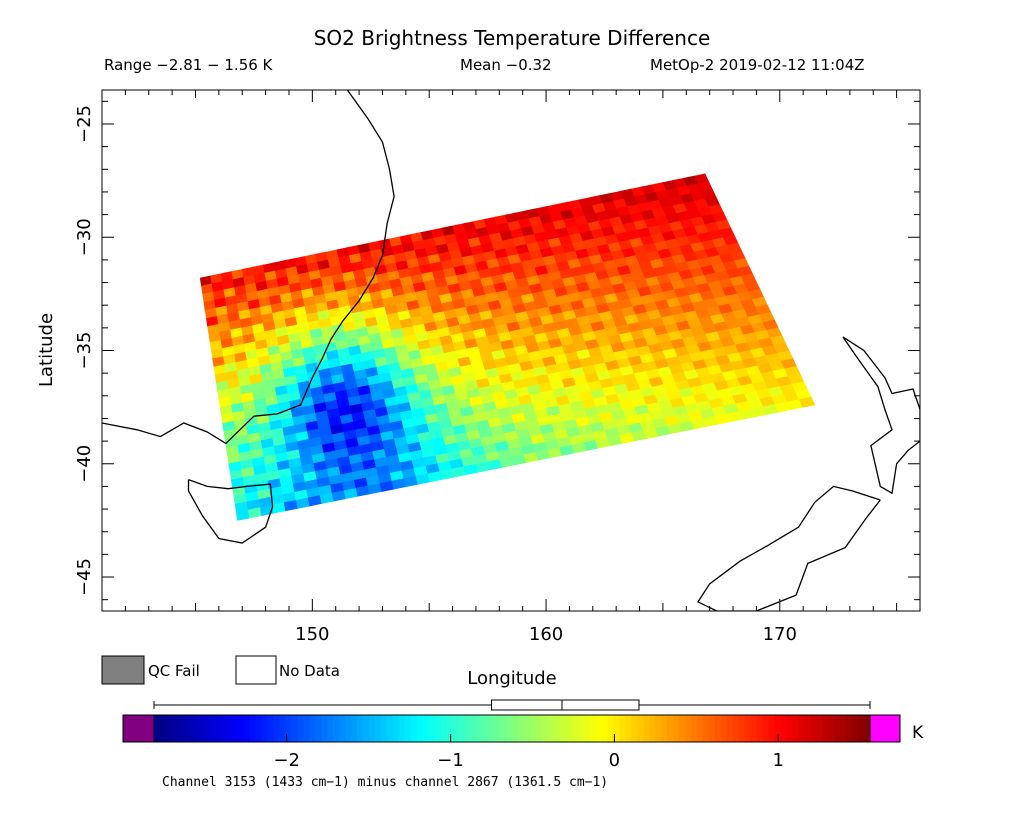 The height and width of the screenshot is (813, 1024). I want to click on y-axis-label: Latitude, so click(46, 350).